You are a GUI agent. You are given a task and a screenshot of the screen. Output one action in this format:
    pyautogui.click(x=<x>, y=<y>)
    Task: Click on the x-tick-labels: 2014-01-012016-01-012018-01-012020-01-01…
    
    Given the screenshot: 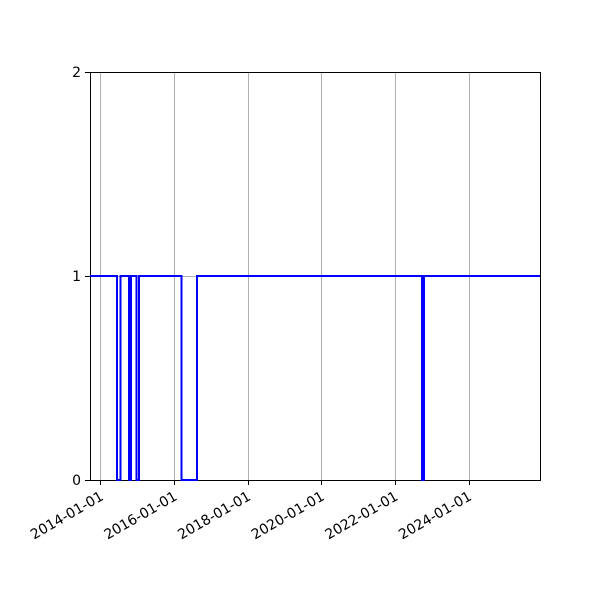 What is the action you would take?
    pyautogui.click(x=251, y=516)
    